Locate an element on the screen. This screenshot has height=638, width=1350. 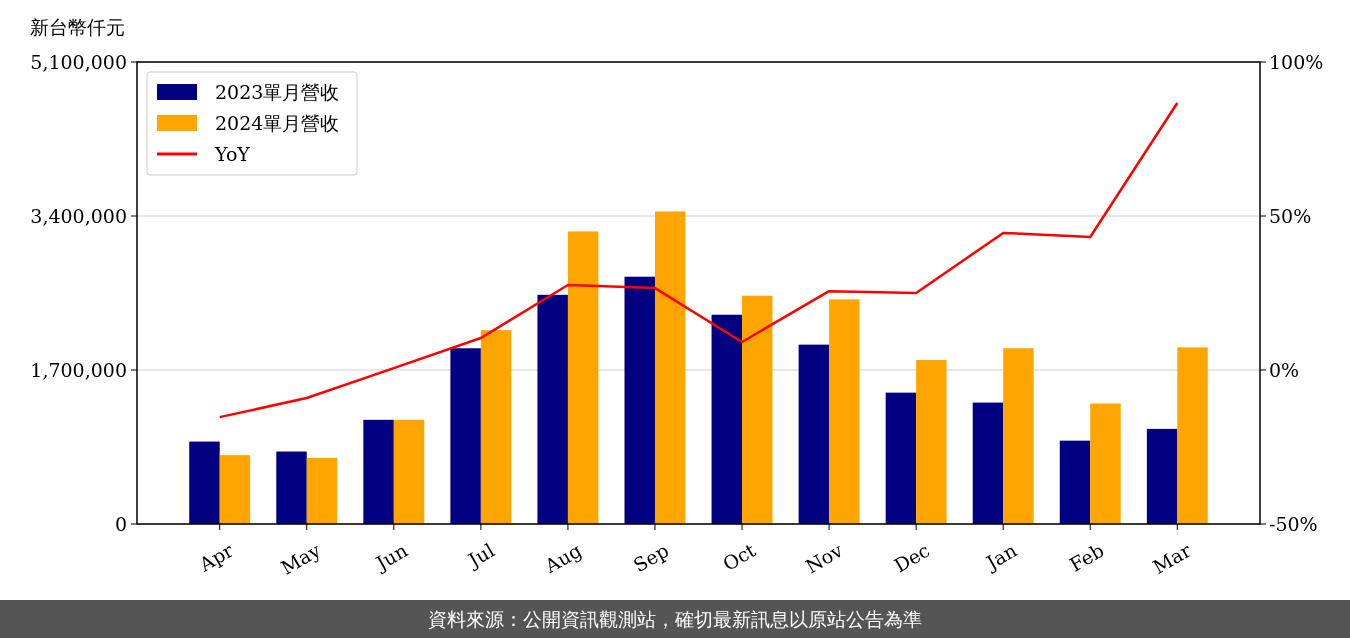
x-tick-label: Jun is located at coordinates (391, 556).